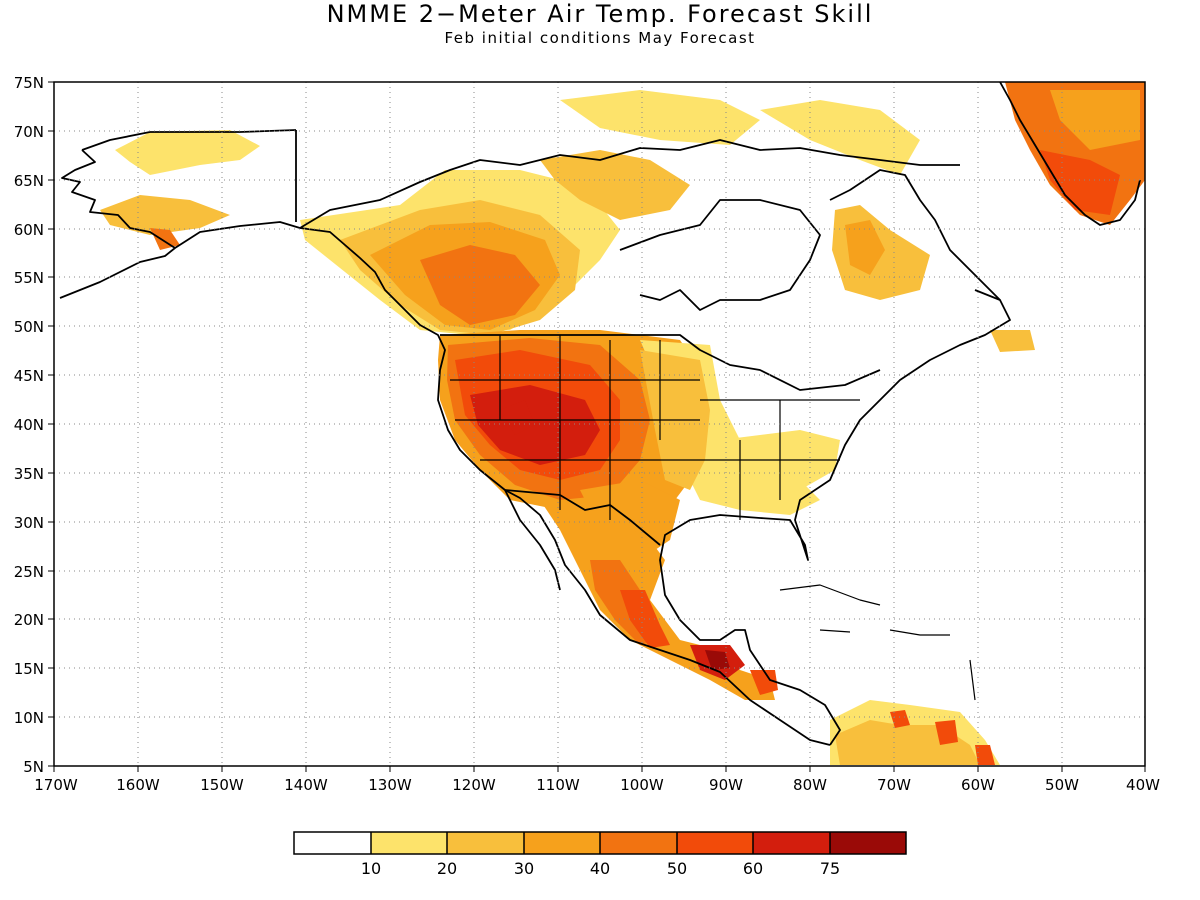 The image size is (1200, 900). I want to click on coast-greenland, so click(1070, 154).